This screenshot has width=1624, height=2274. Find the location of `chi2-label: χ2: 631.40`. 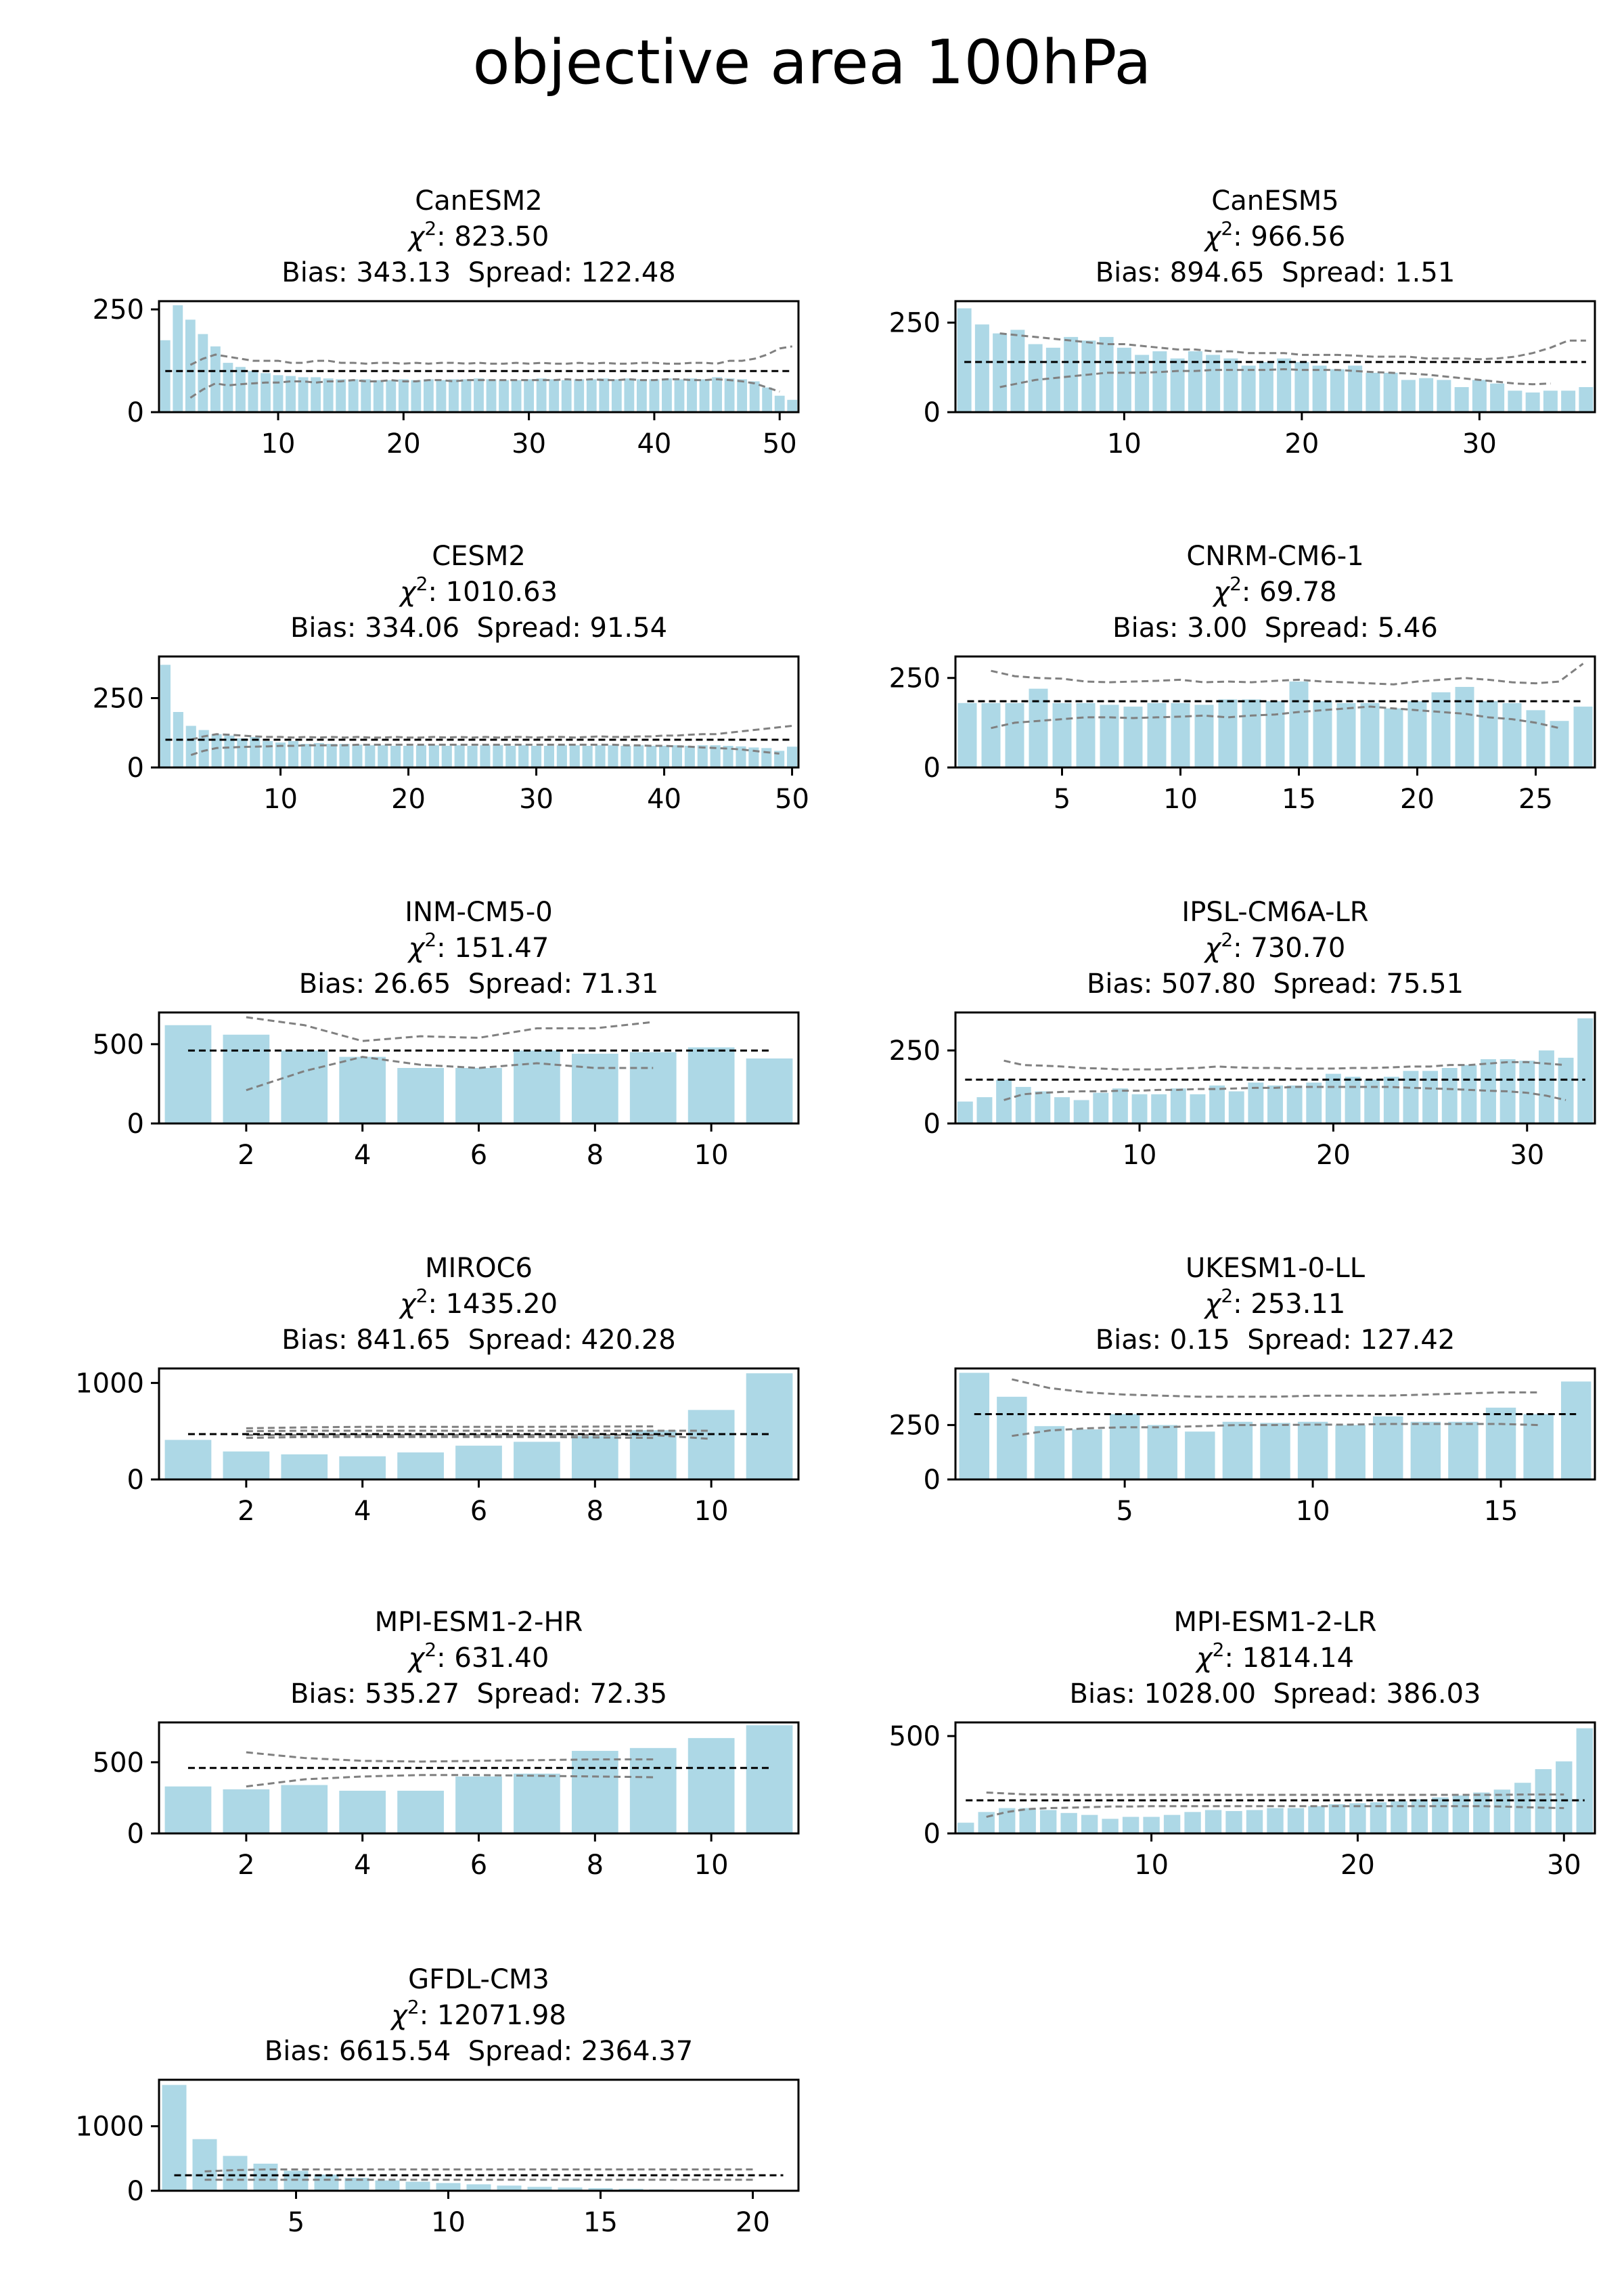

chi2-label: χ2: 631.40 is located at coordinates (478, 1656).